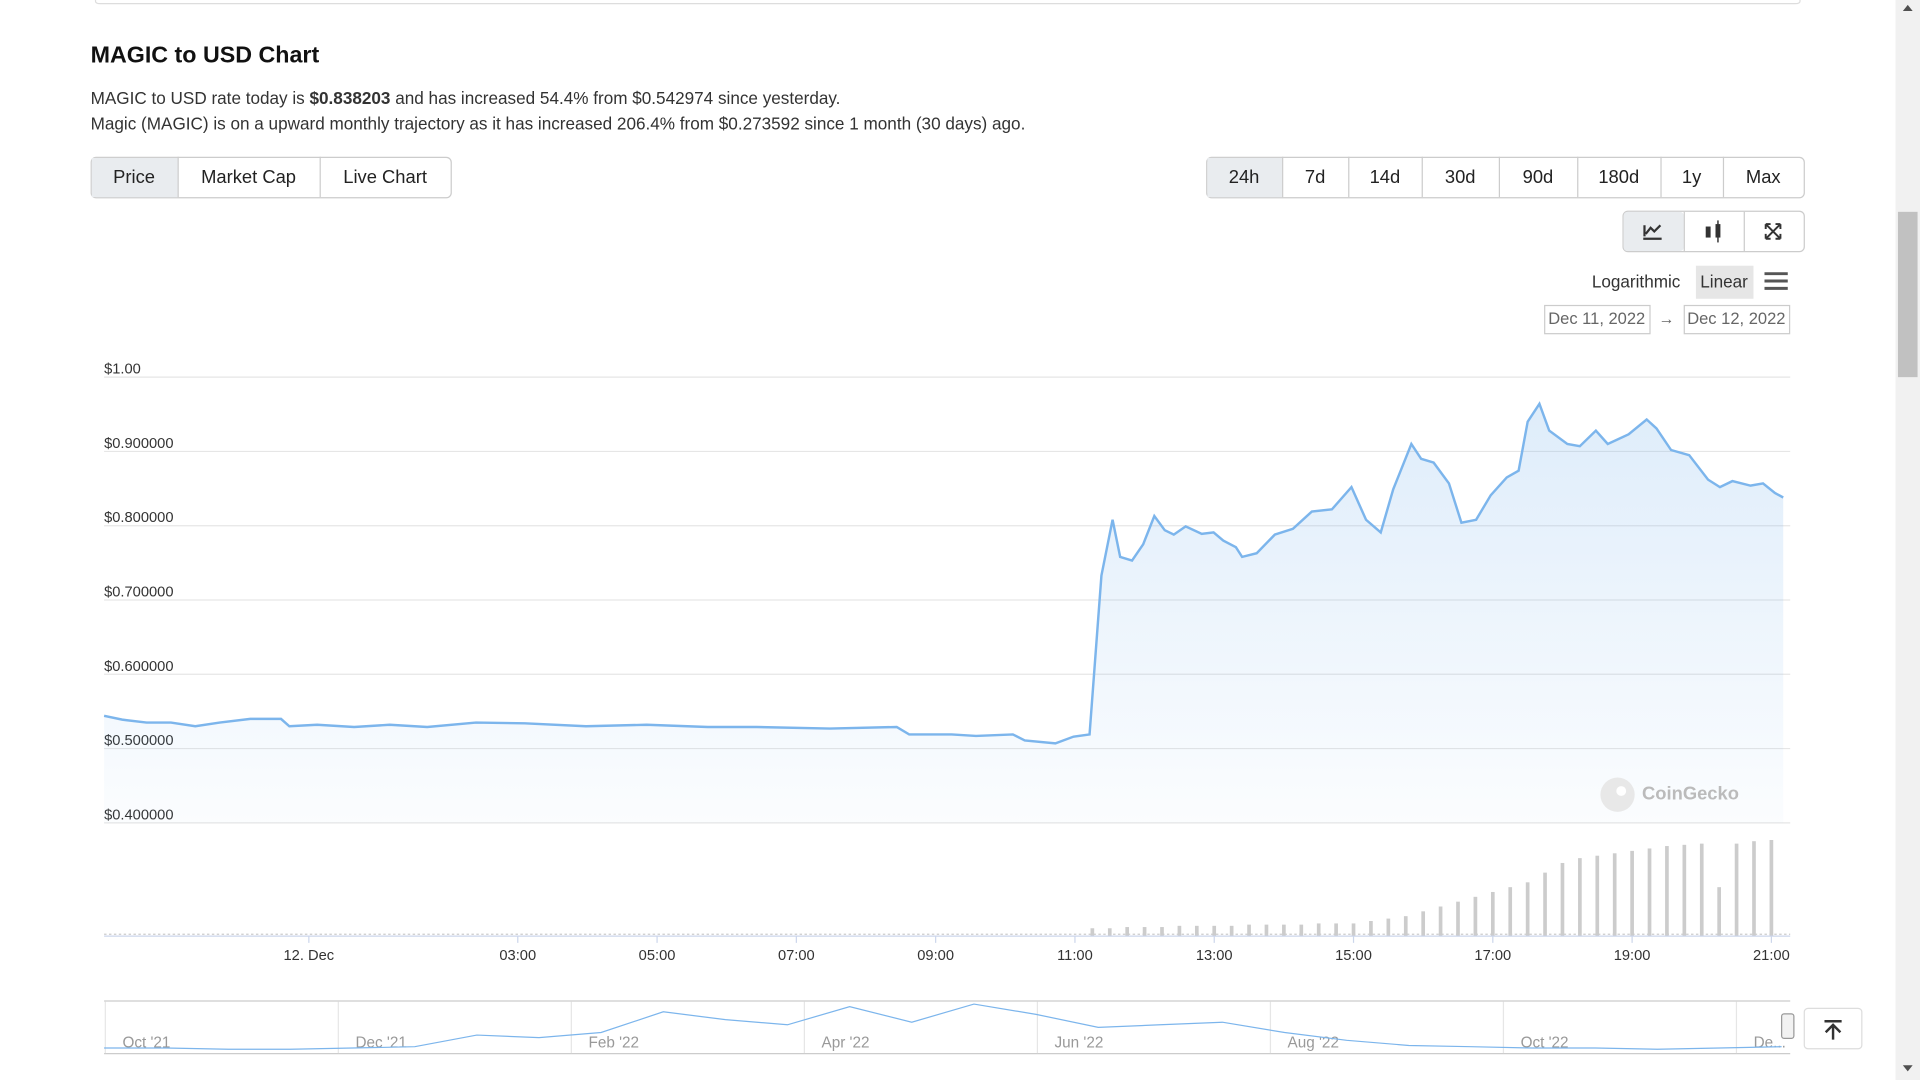  Describe the element at coordinates (1763, 176) in the screenshot. I see `button-label: Max` at that location.